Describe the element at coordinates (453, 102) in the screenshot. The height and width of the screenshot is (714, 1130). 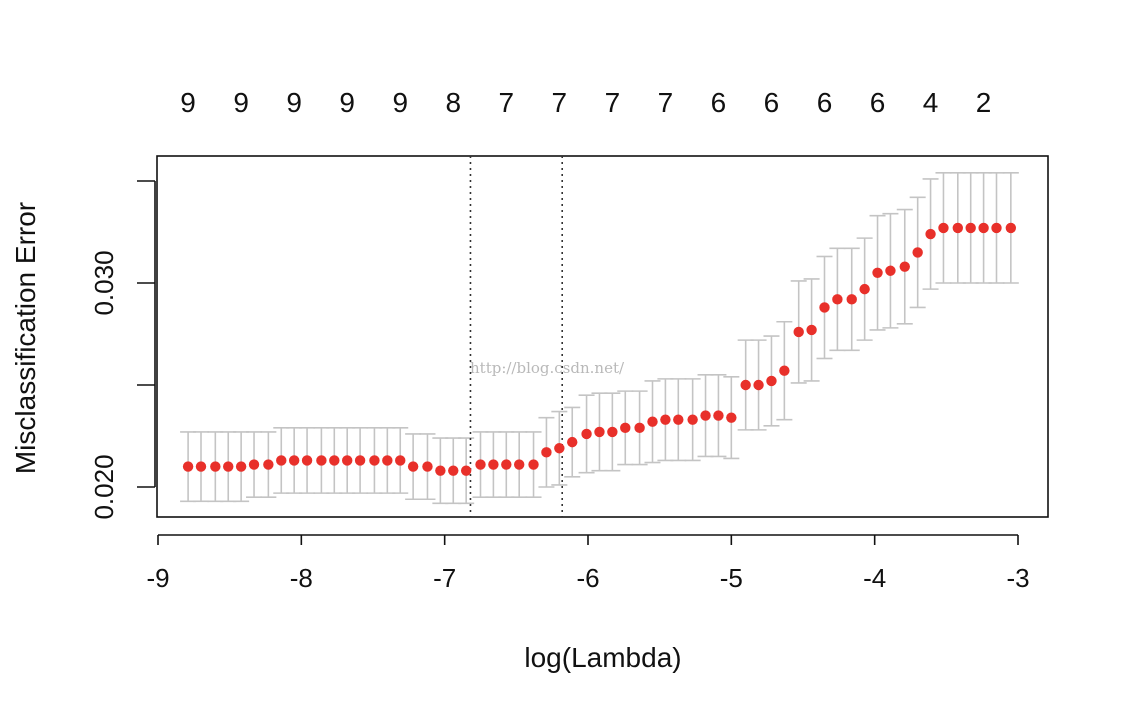
I see `top-axis-label: 8` at that location.